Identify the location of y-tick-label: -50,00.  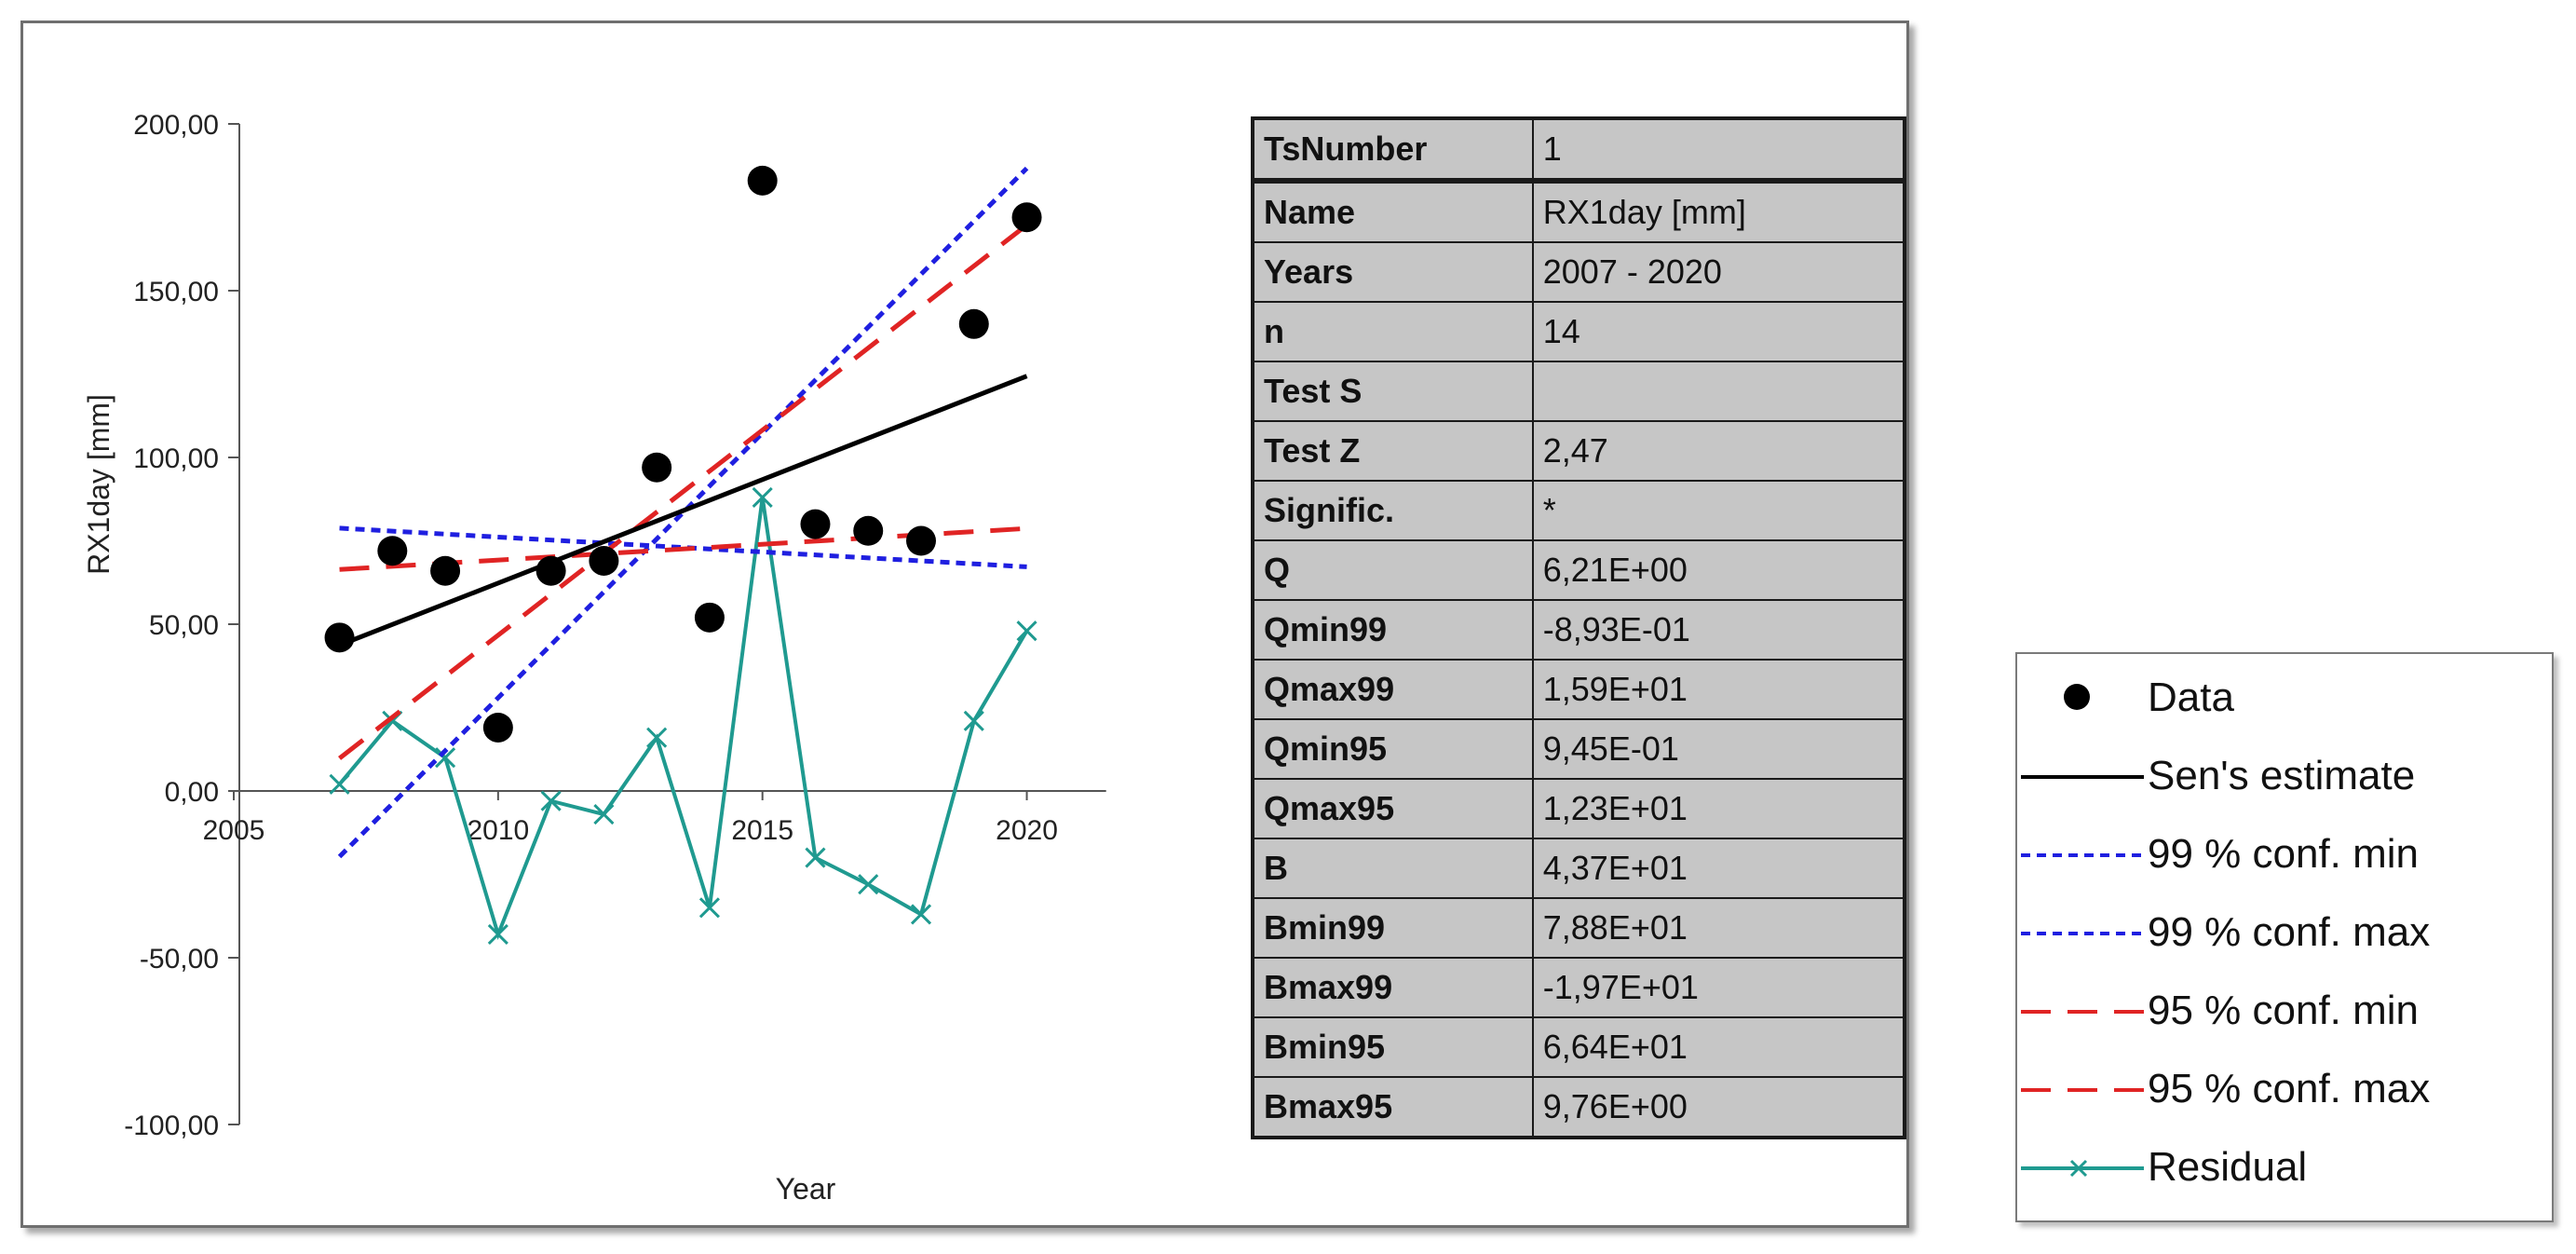
(179, 960).